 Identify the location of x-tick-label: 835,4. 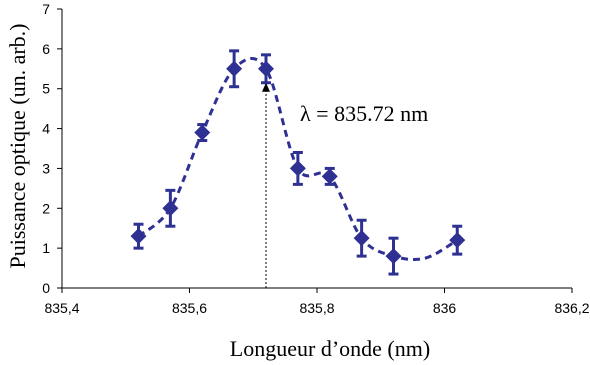
(61, 308).